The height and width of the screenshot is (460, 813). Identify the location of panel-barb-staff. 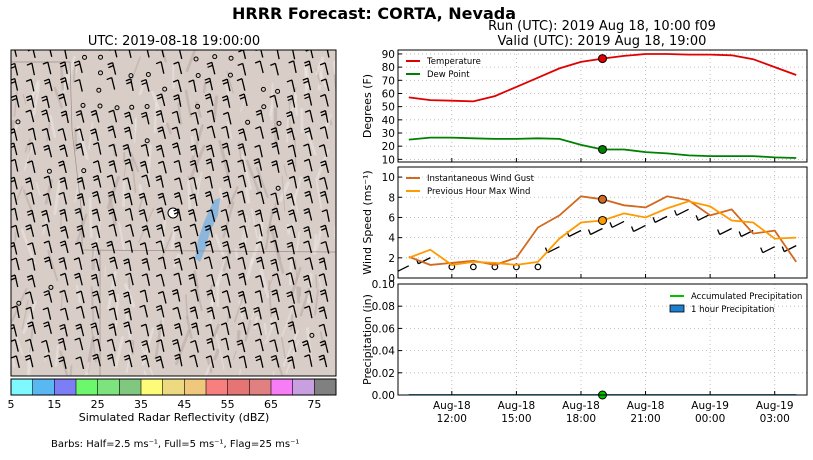
(790, 249).